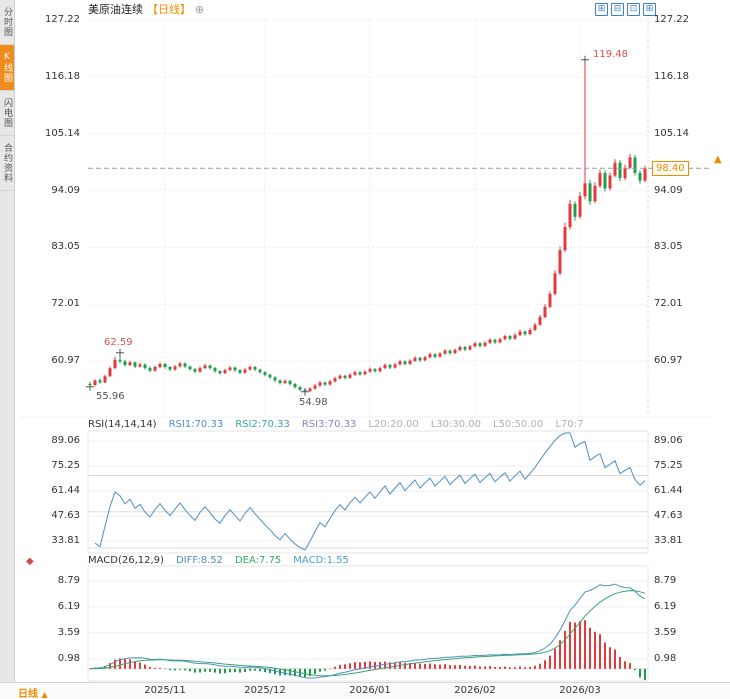  Describe the element at coordinates (90, 386) in the screenshot. I see `annotation-cross-icon` at that location.